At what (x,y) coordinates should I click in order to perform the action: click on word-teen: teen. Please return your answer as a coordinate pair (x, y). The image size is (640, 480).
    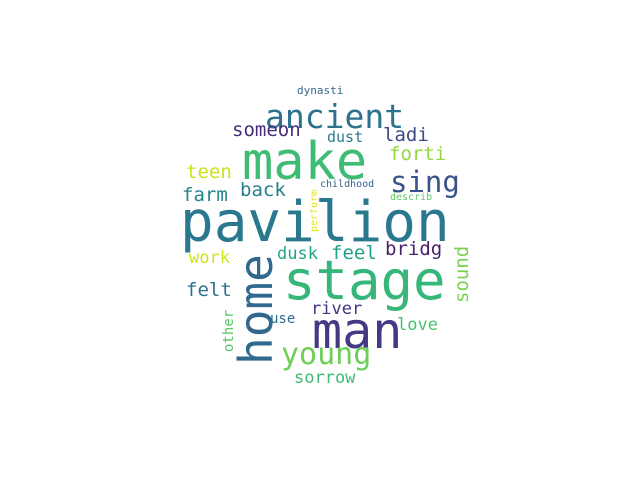
    Looking at the image, I should click on (209, 172).